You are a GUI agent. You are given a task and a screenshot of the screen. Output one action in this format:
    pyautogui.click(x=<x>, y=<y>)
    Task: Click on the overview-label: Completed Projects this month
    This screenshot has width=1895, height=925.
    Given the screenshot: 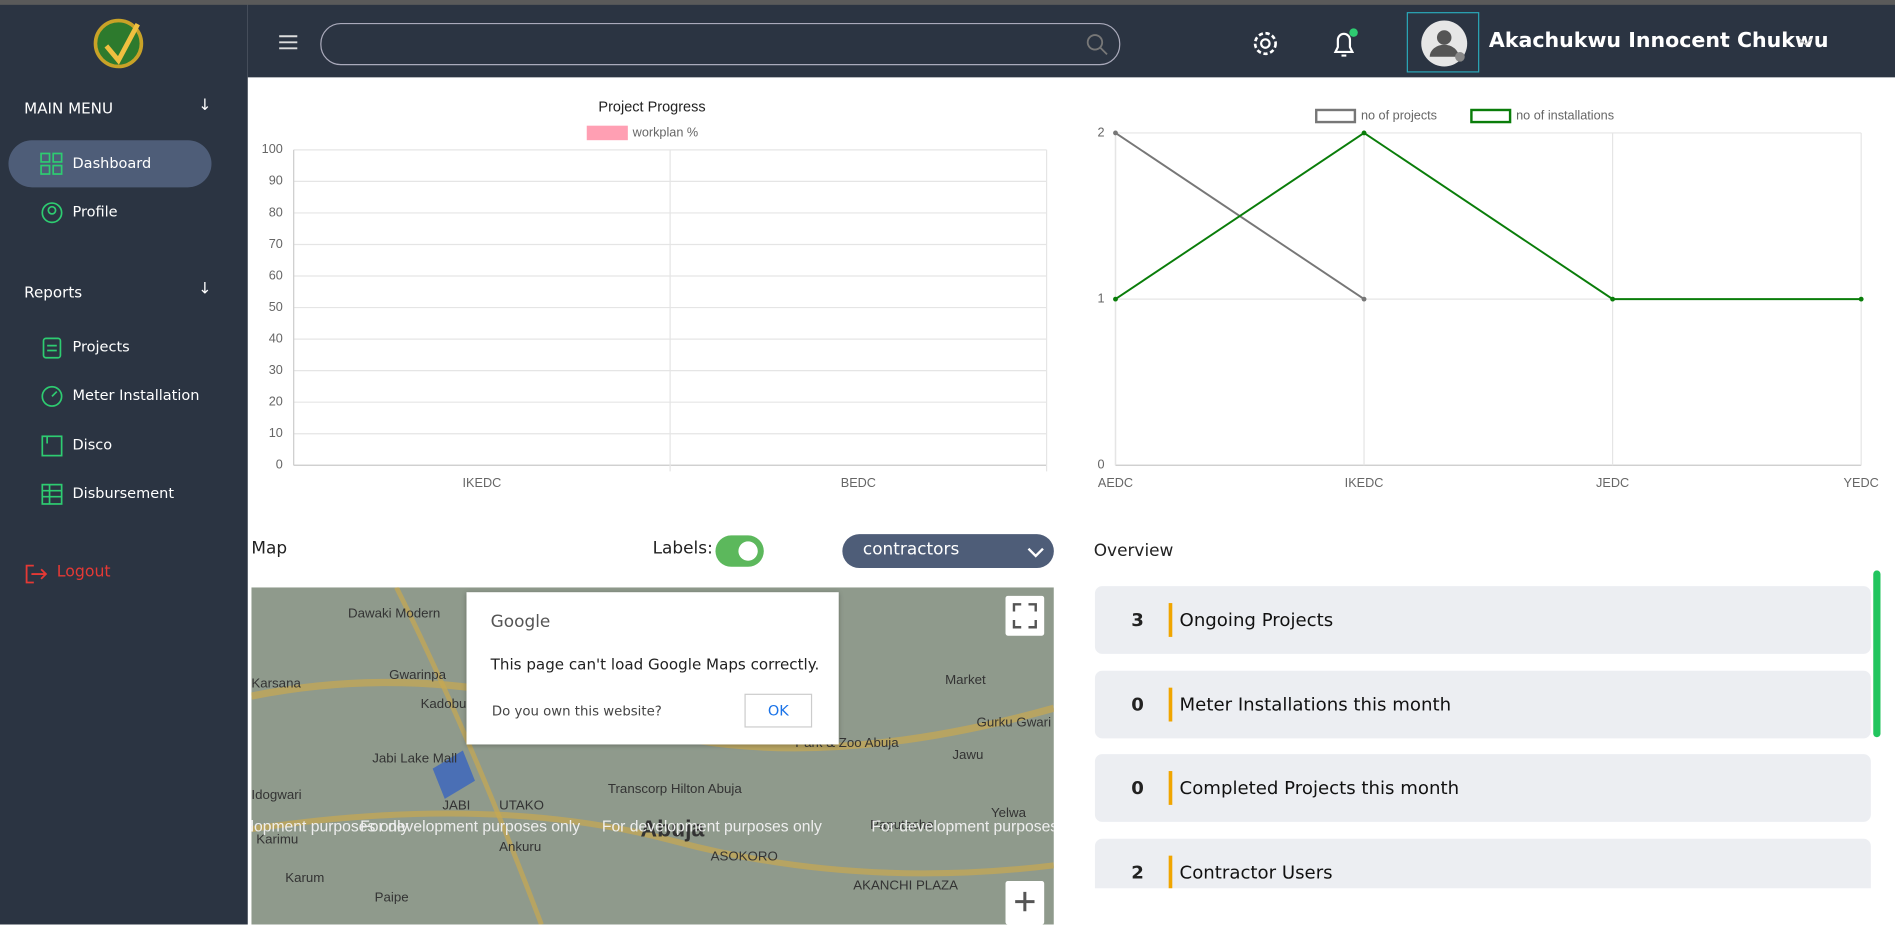 What is the action you would take?
    pyautogui.click(x=1319, y=788)
    